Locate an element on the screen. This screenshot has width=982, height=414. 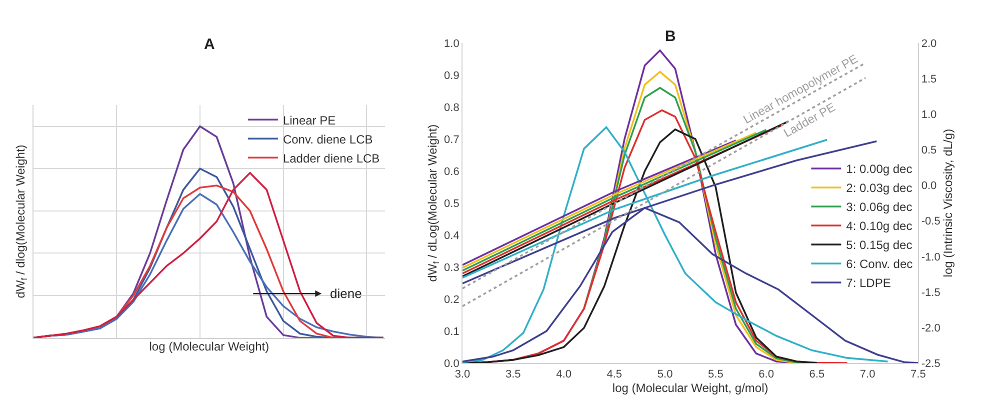
chart-title: A is located at coordinates (209, 44).